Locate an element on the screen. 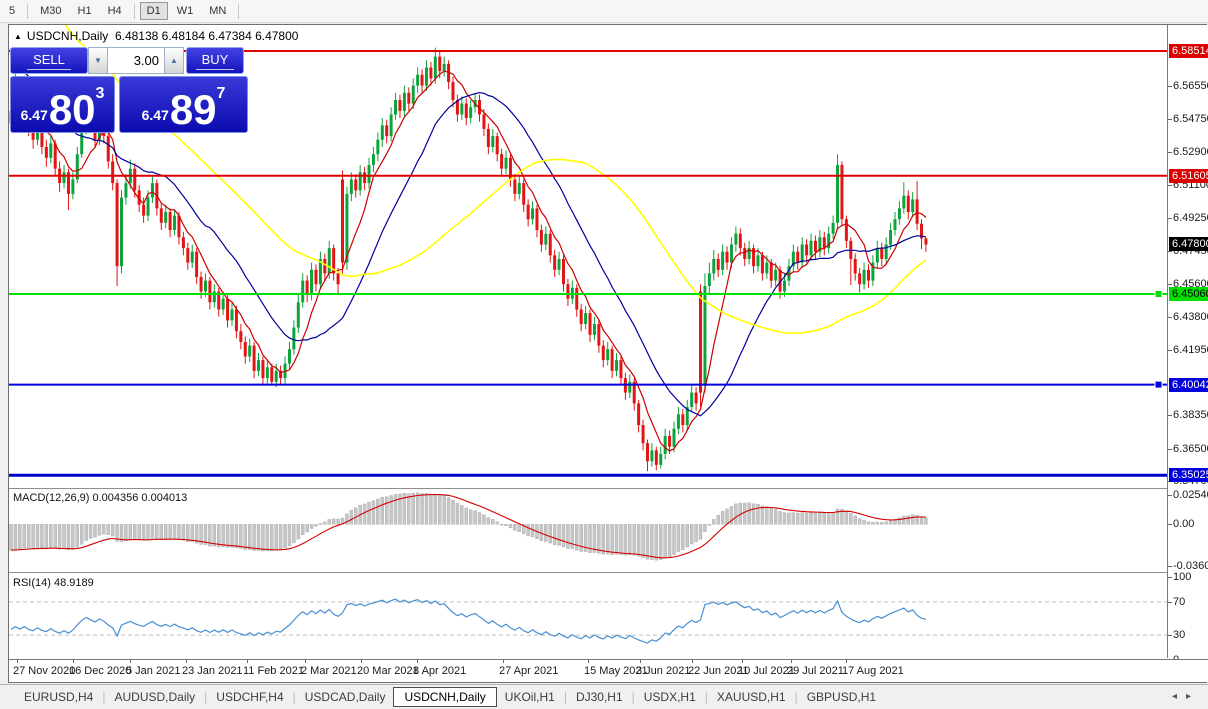 The image size is (1208, 709). timeframe-button-5: 5 is located at coordinates (12, 11).